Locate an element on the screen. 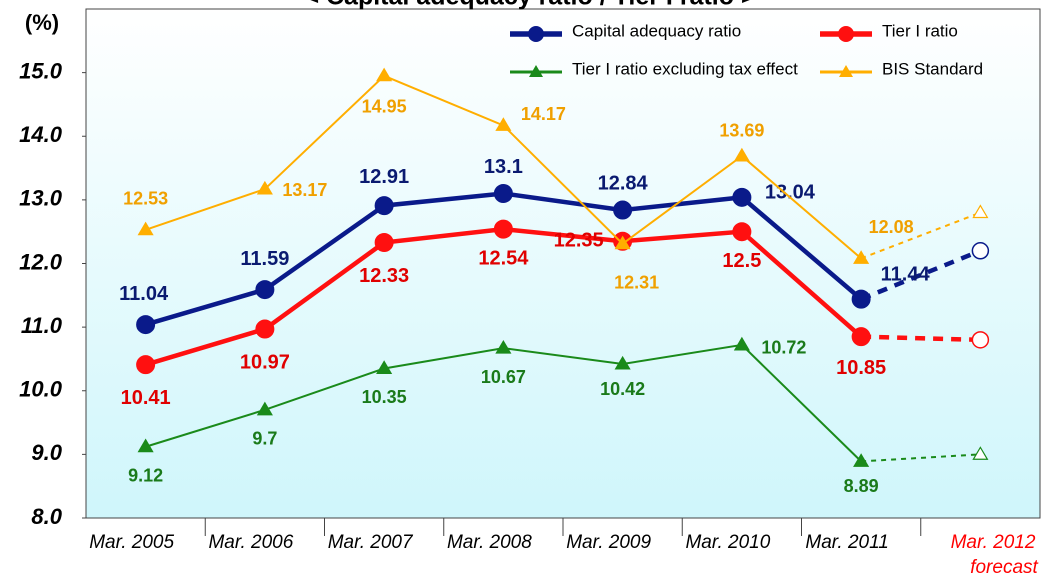 The width and height of the screenshot is (1045, 578). data-label: 13.69 is located at coordinates (741, 131).